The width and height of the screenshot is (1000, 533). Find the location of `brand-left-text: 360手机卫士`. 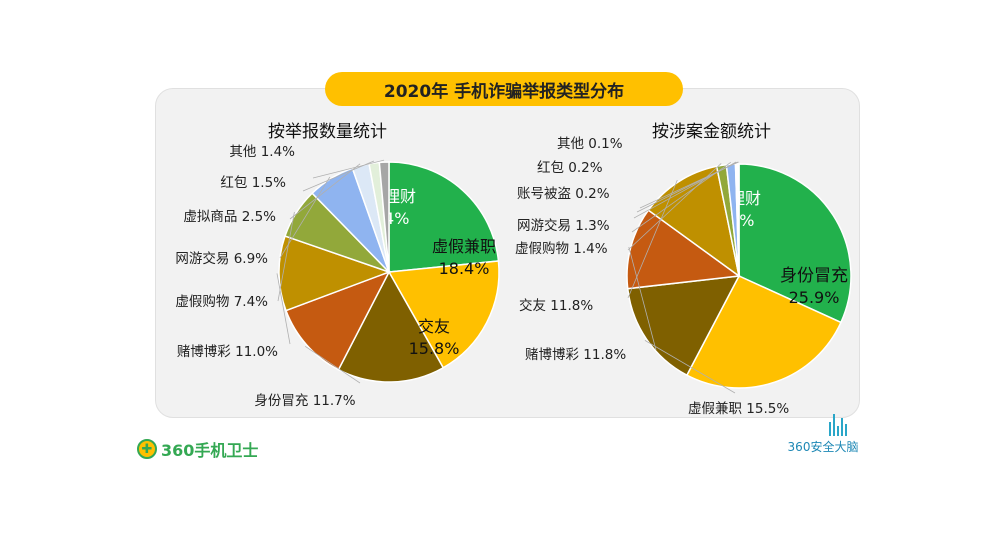

brand-left-text: 360手机卫士 is located at coordinates (210, 450).